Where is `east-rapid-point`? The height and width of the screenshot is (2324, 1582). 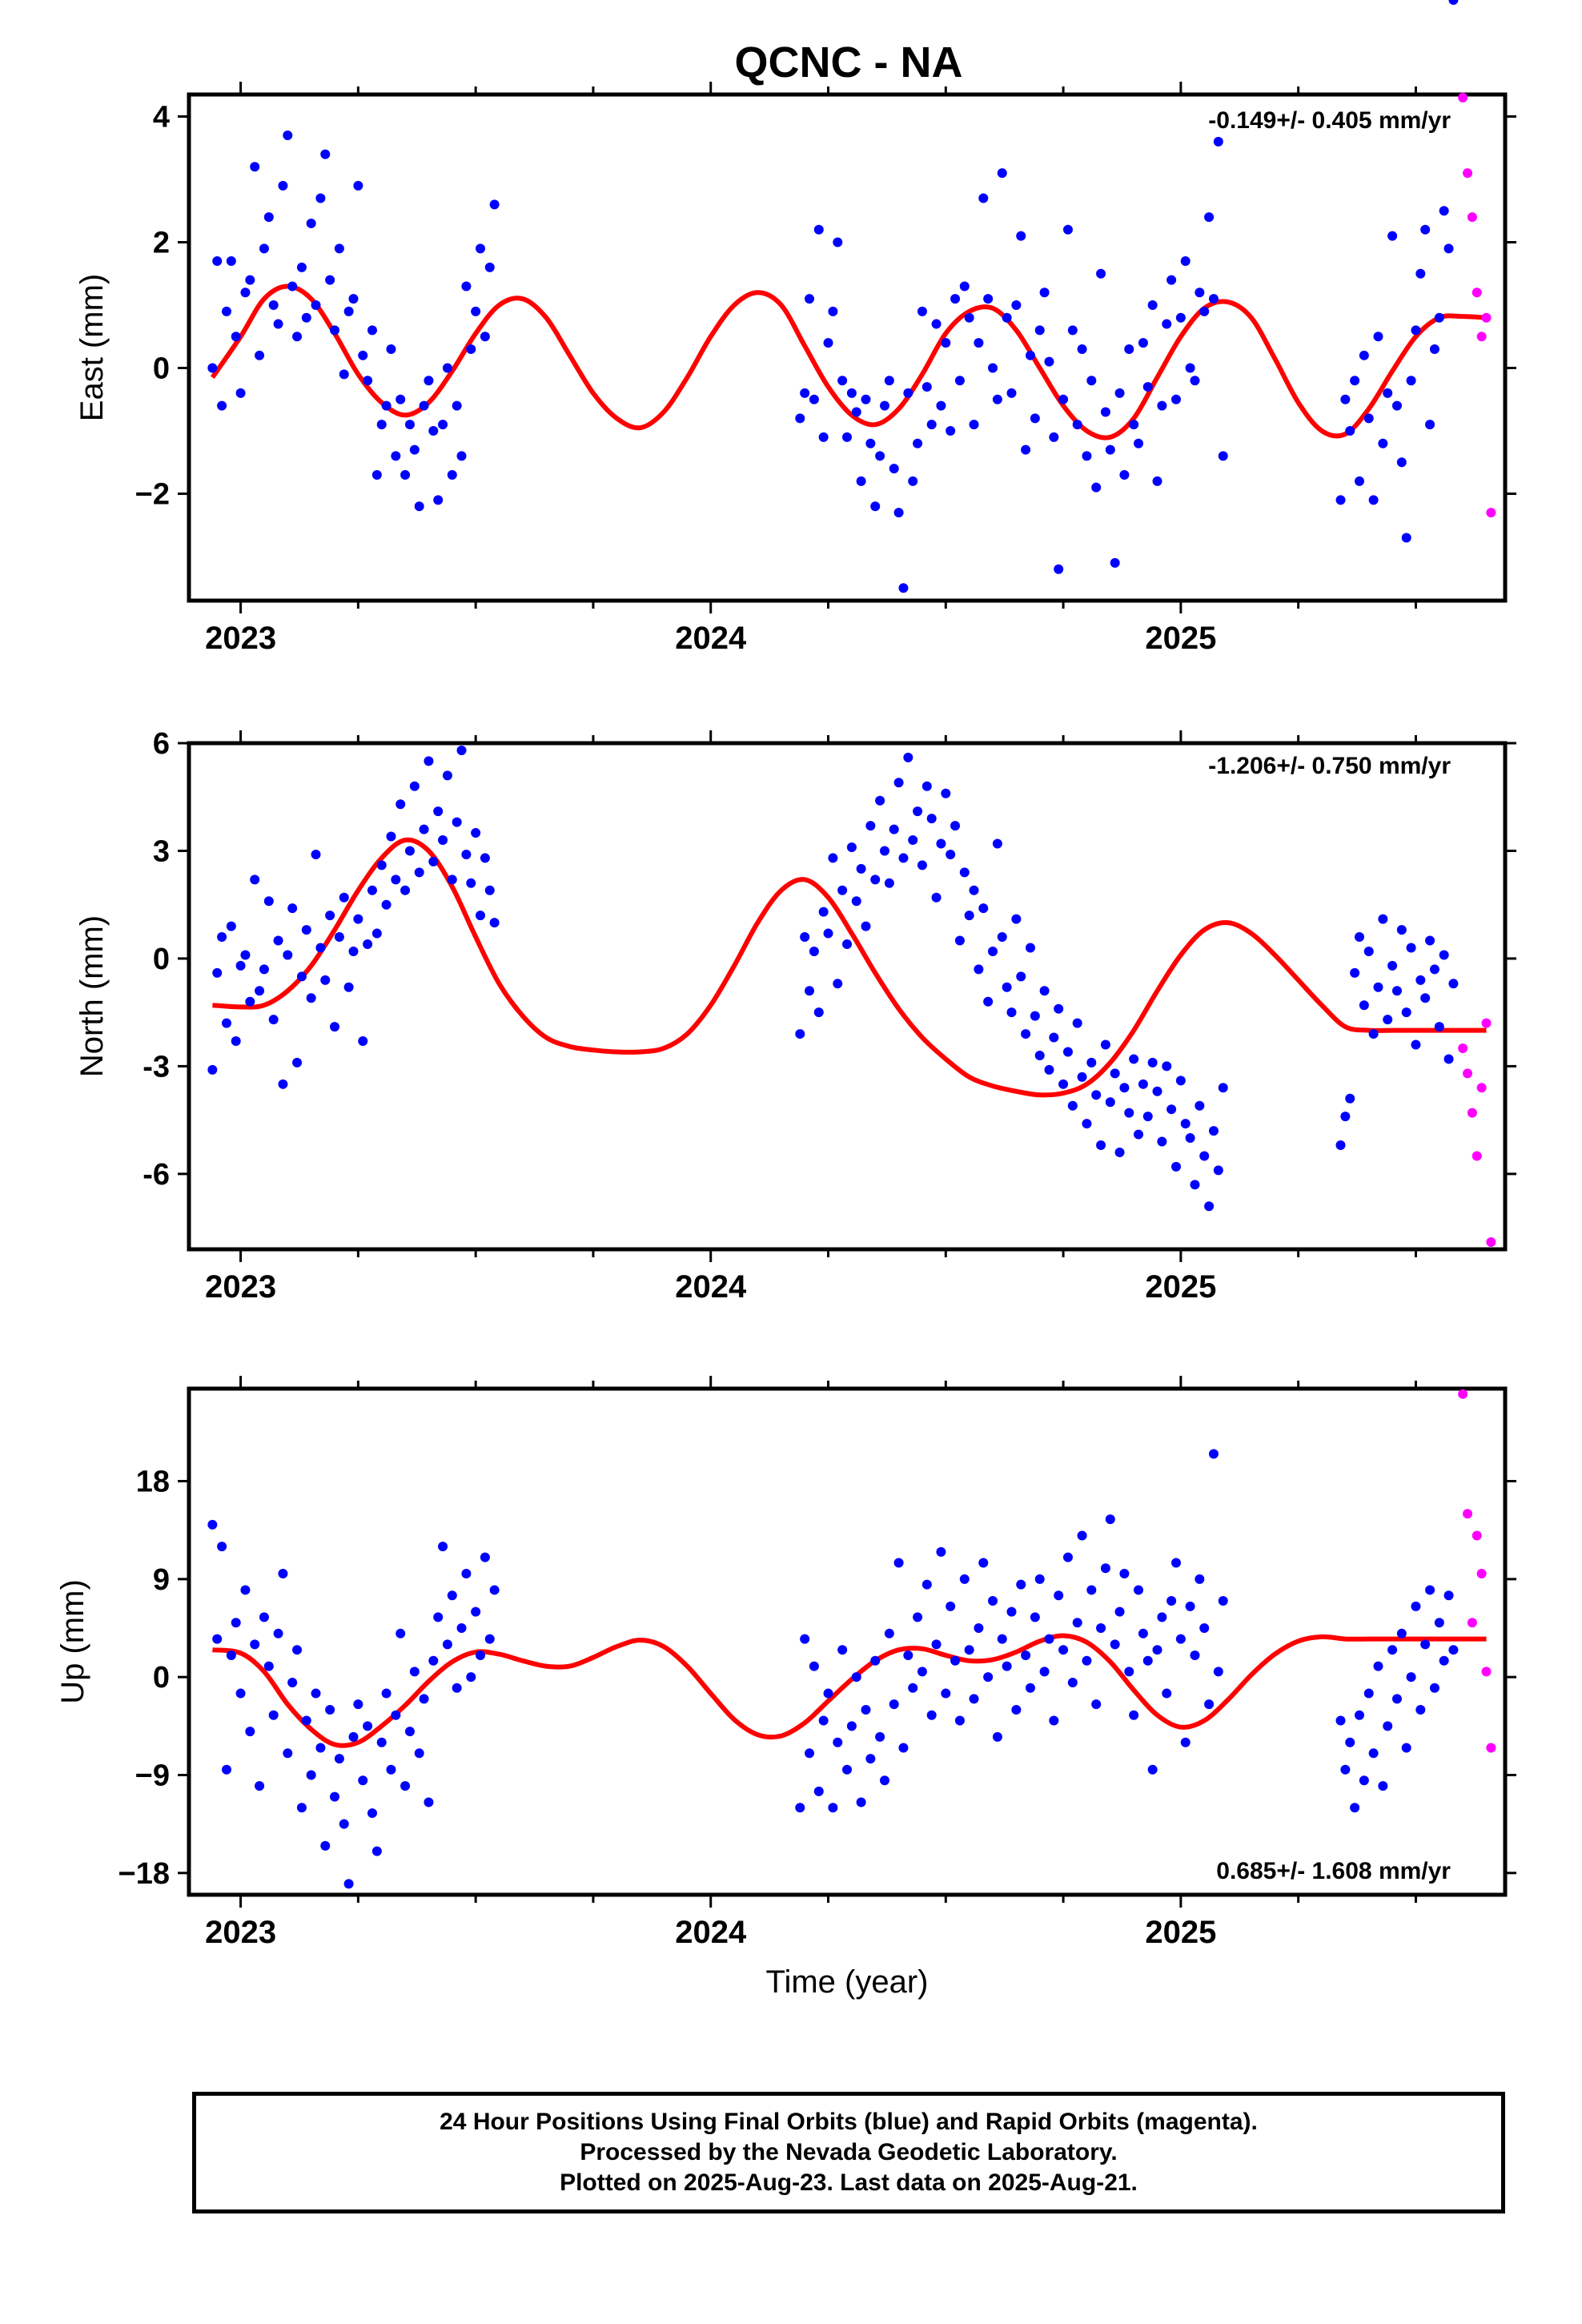 east-rapid-point is located at coordinates (1463, 97).